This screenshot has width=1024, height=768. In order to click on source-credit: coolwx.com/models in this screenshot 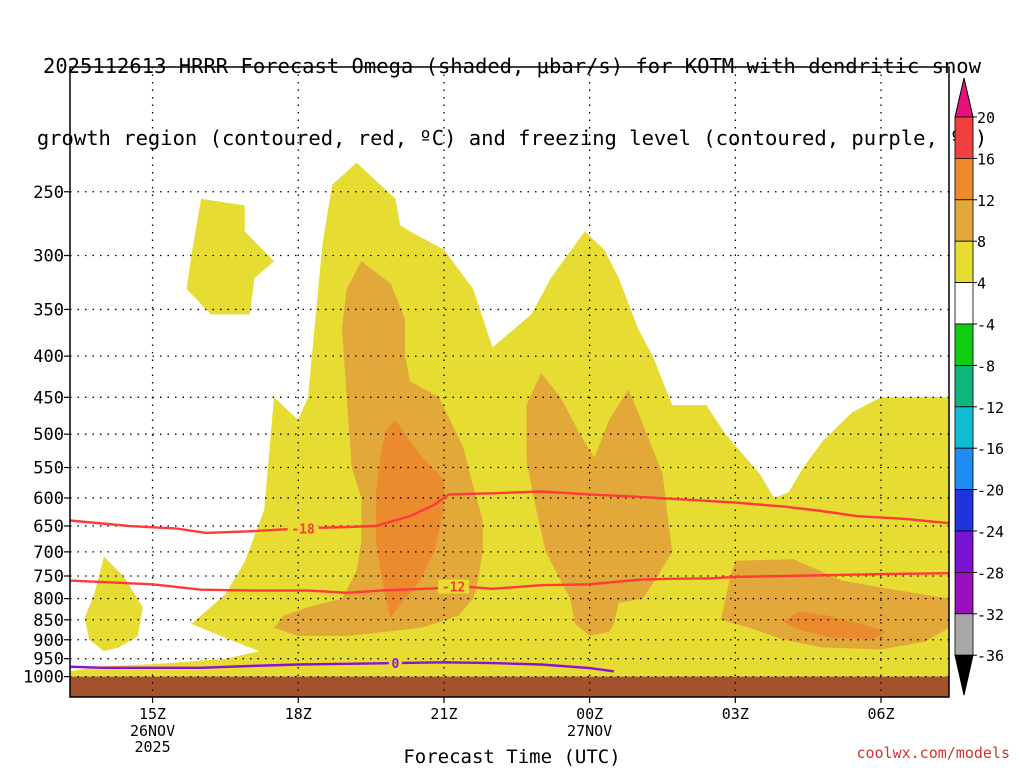, I will do `click(933, 753)`.